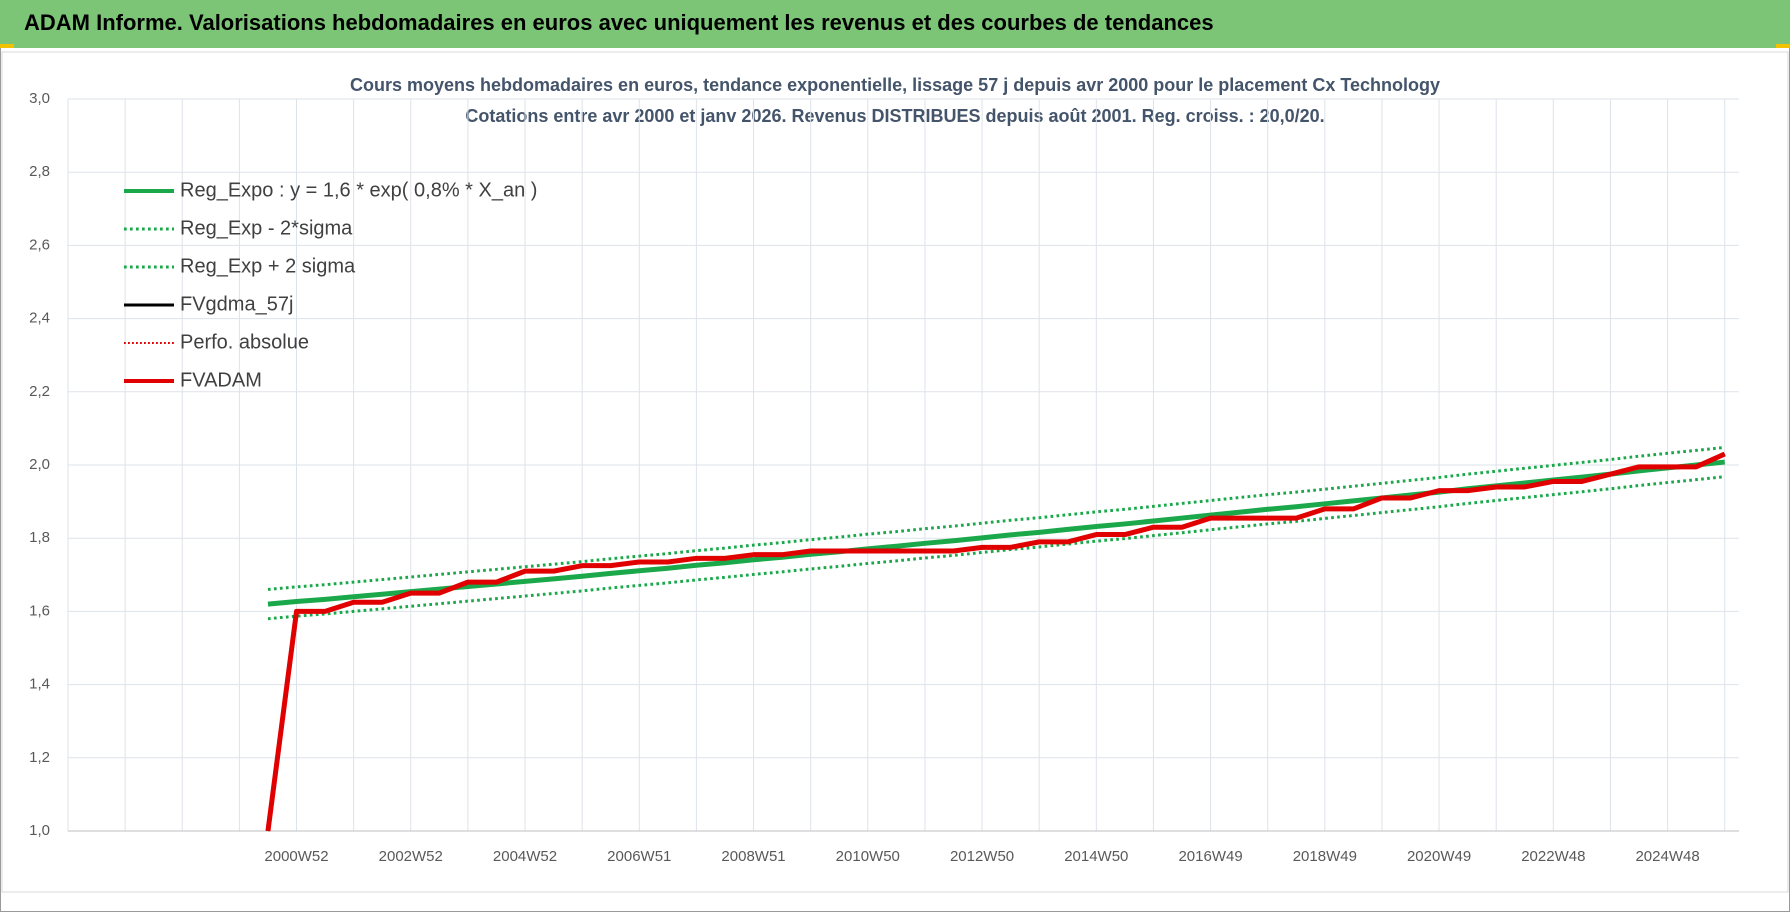  I want to click on x-tick-label: 2018W49, so click(1325, 856).